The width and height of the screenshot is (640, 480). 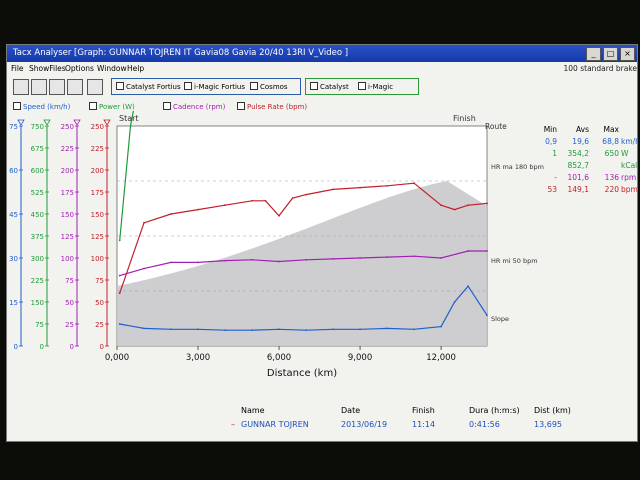 What do you see at coordinates (627, 54) in the screenshot?
I see `close-button: ×` at bounding box center [627, 54].